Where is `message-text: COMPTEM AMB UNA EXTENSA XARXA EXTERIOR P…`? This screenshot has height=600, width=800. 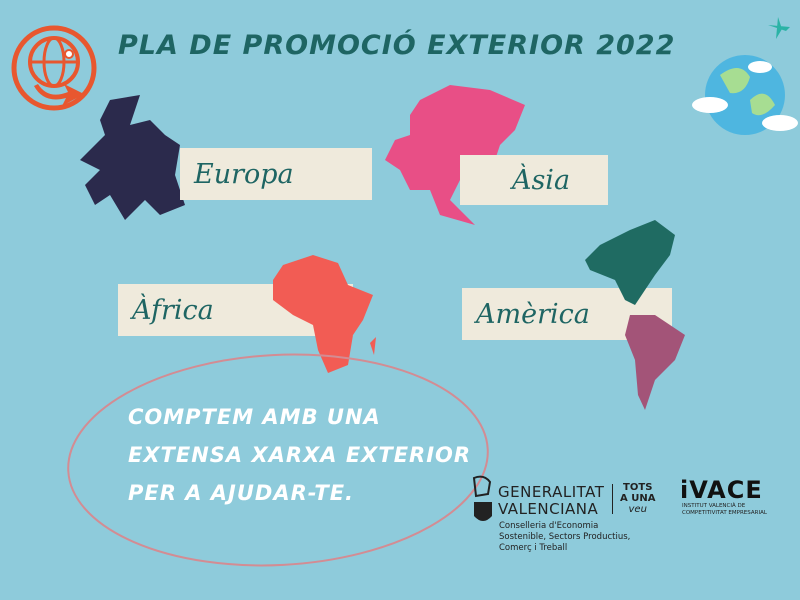
message-text: COMPTEM AMB UNA EXTENSA XARXA EXTERIOR P… is located at coordinates (300, 455).